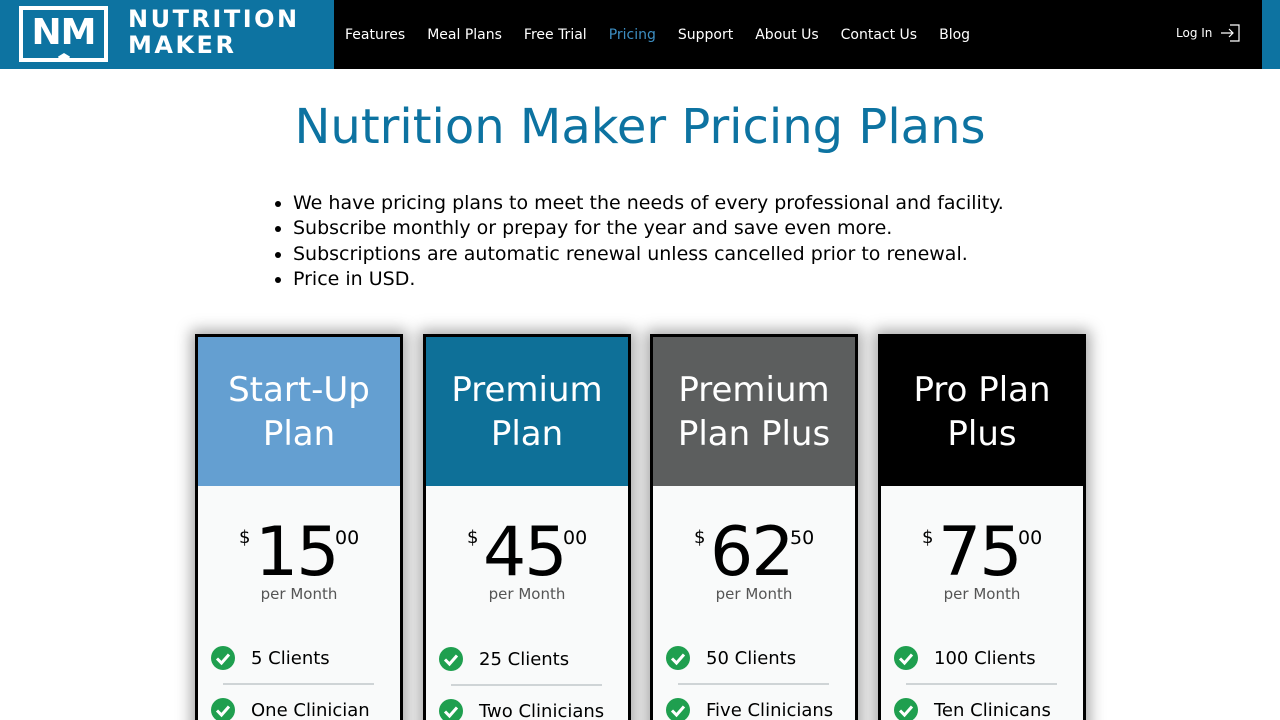 This screenshot has height=720, width=1280. I want to click on feature-item: Five Clinicians, so click(754, 708).